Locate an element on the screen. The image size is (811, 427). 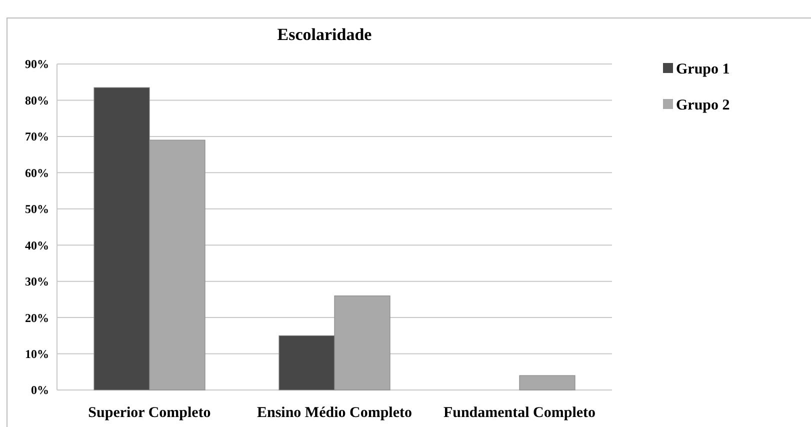
y-tick-label: 60% is located at coordinates (37, 173).